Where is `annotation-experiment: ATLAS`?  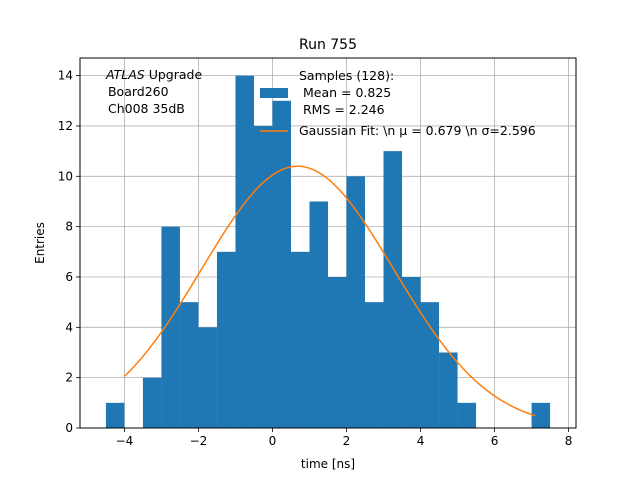
annotation-experiment: ATLAS is located at coordinates (125, 74).